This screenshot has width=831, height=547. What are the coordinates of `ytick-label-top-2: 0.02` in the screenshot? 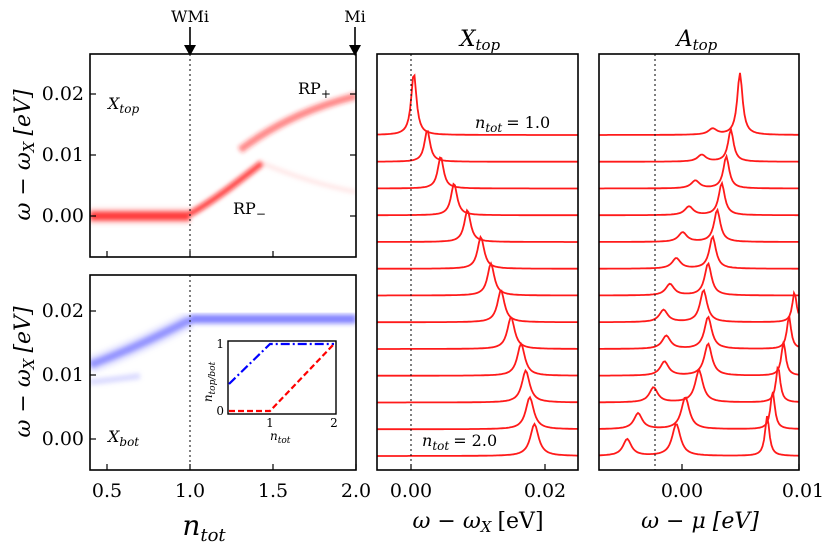 It's located at (63, 94).